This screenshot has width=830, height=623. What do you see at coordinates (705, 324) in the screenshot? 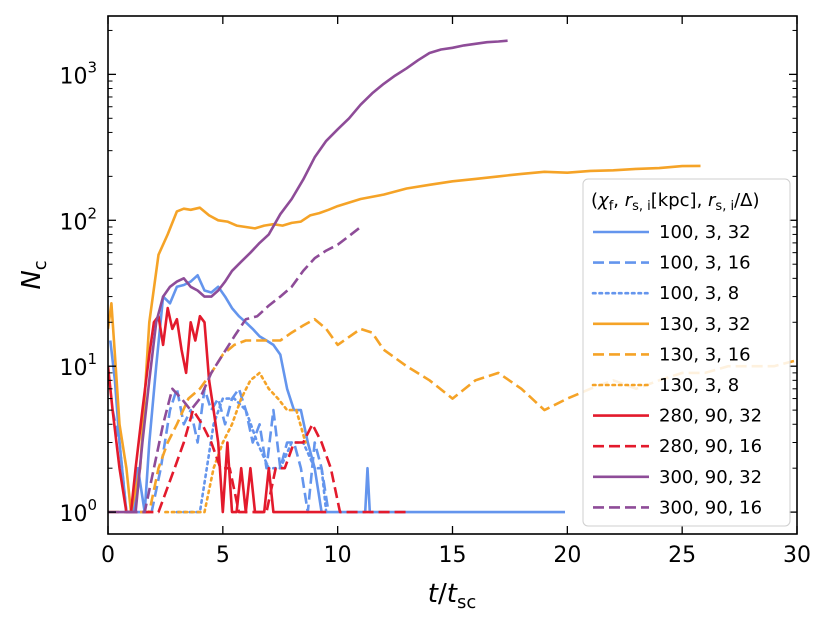
I see `legend-label-3: 130, 3, 32` at bounding box center [705, 324].